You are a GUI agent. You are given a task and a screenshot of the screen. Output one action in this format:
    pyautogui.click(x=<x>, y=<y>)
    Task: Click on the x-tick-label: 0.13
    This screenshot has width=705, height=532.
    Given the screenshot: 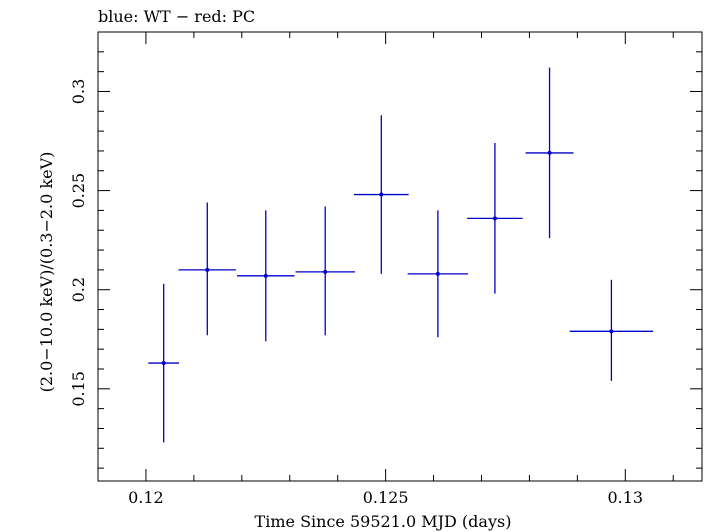 What is the action you would take?
    pyautogui.click(x=625, y=497)
    